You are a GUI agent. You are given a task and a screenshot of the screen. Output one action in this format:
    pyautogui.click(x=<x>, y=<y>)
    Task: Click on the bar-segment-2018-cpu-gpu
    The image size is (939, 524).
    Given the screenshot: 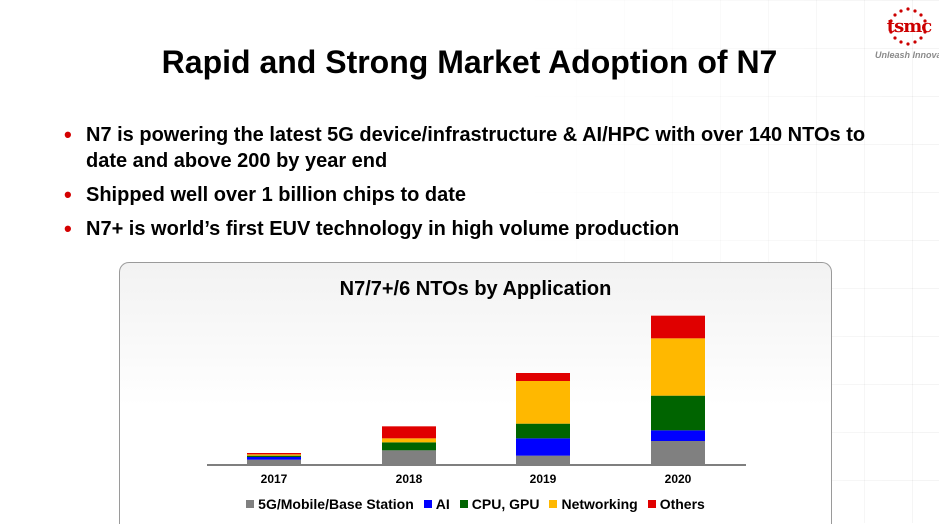 What is the action you would take?
    pyautogui.click(x=409, y=446)
    